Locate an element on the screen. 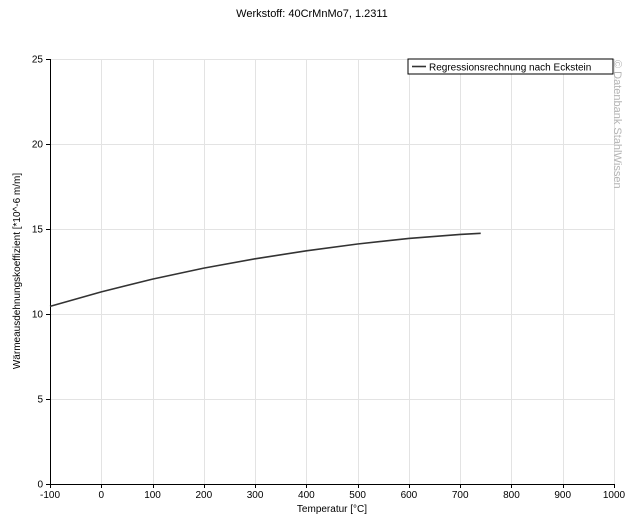  x-tick-label: 800 is located at coordinates (511, 495).